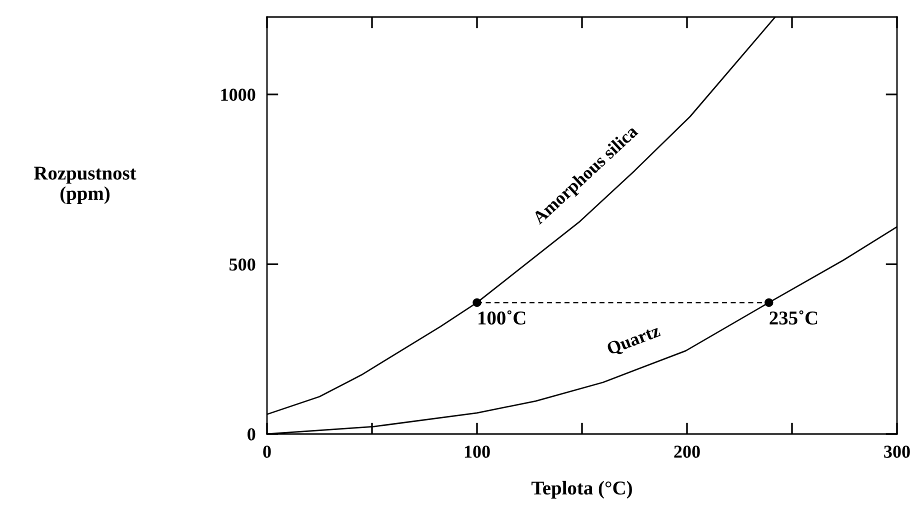  I want to click on x-axis-title: Teplota (°C), so click(582, 489).